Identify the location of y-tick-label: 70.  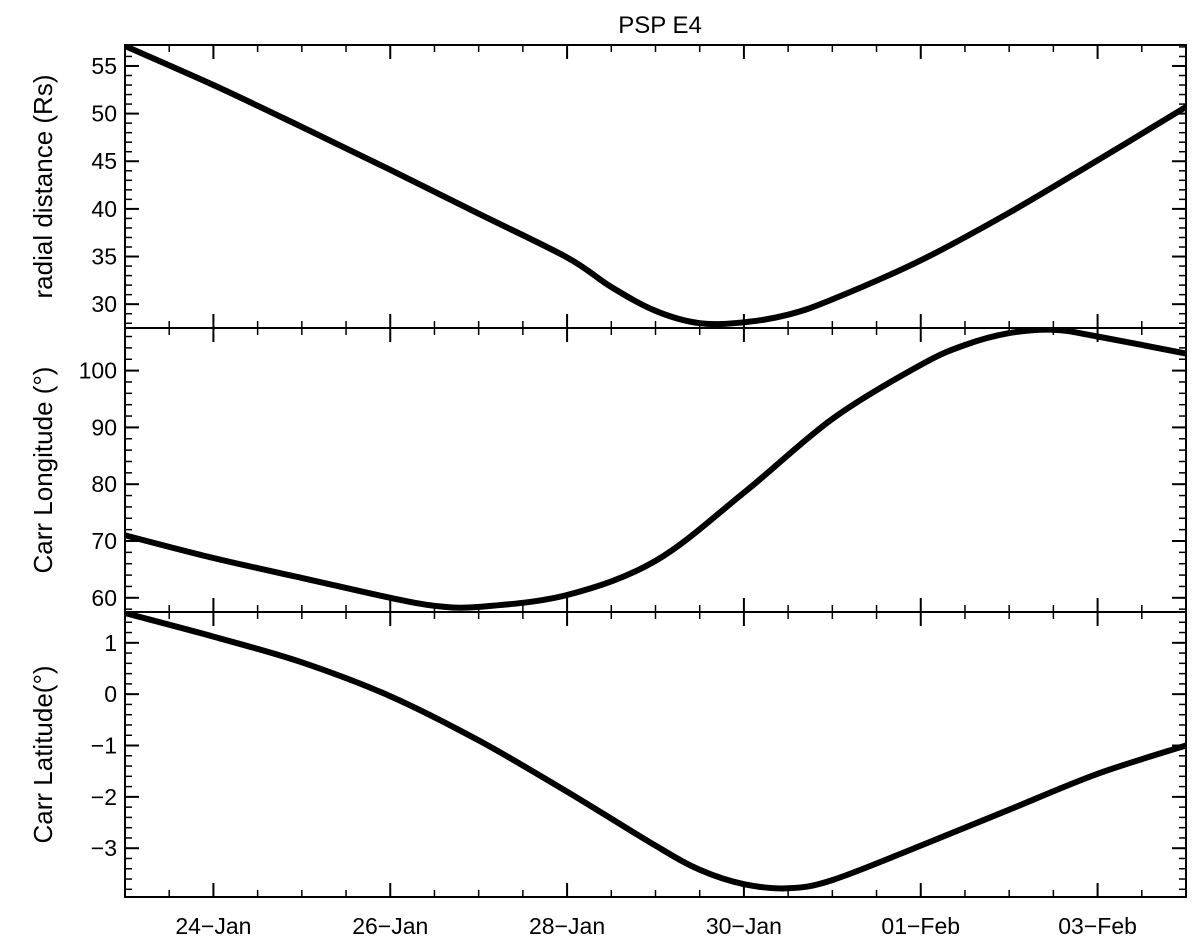
(104, 541).